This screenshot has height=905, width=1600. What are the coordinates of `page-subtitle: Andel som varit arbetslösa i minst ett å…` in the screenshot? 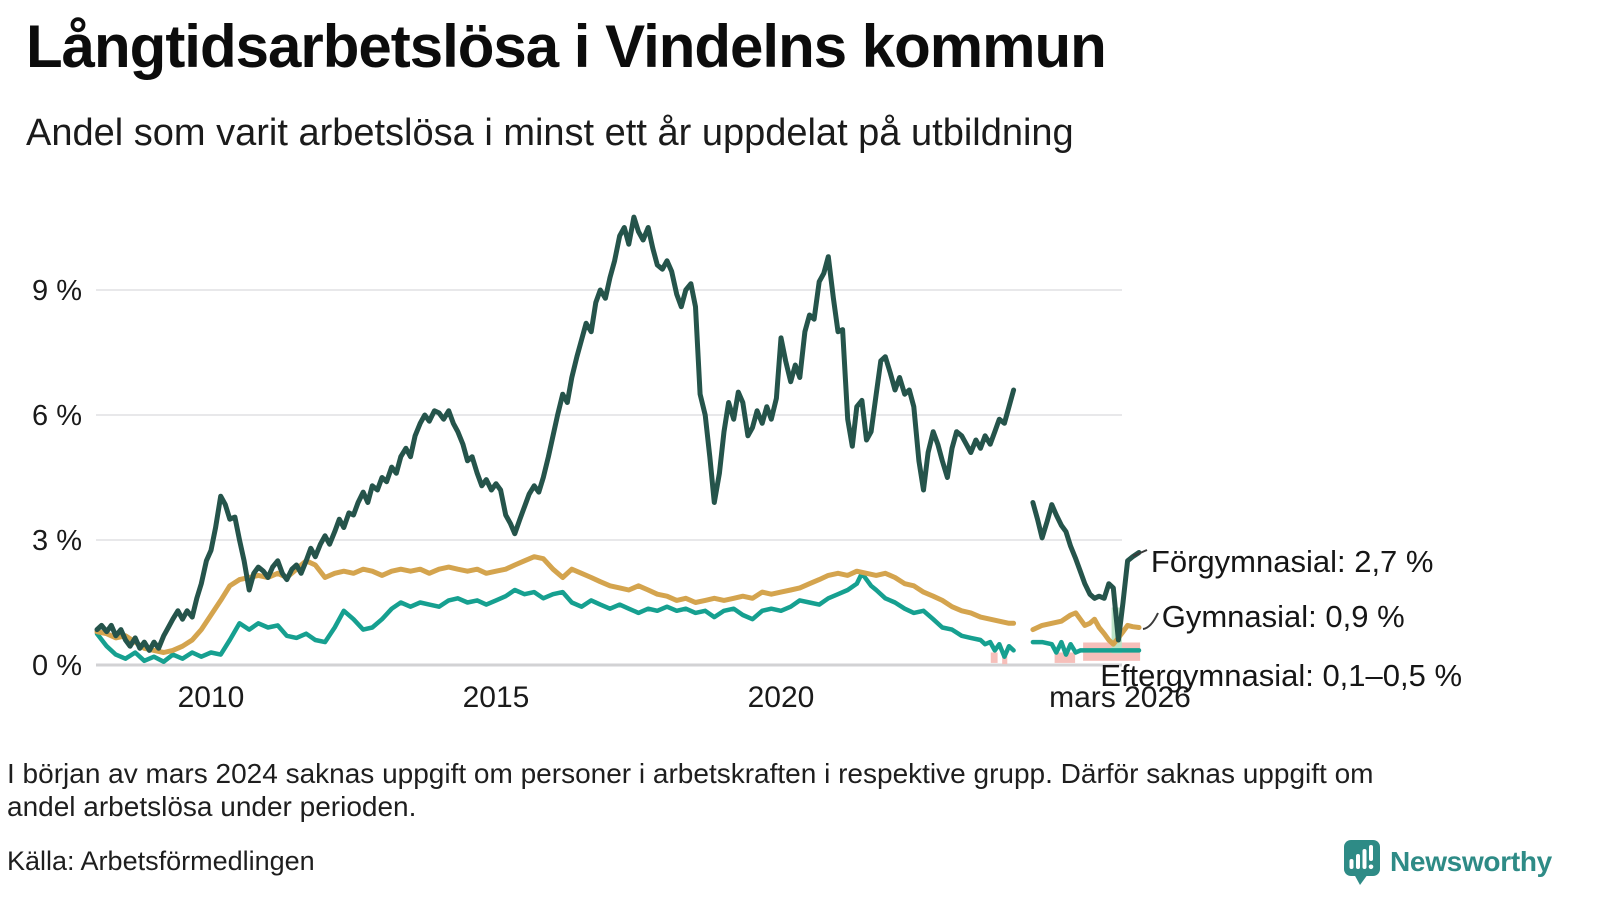 It's located at (550, 133).